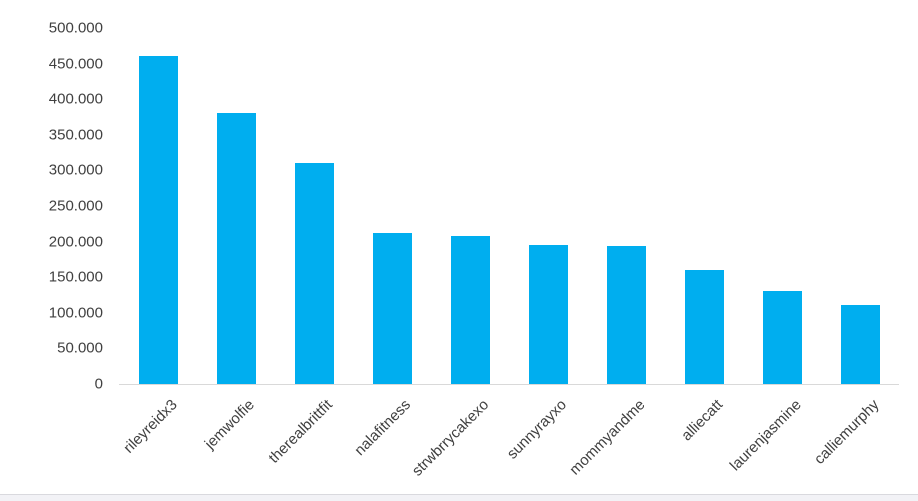  What do you see at coordinates (158, 220) in the screenshot?
I see `bar-rileyreidx3` at bounding box center [158, 220].